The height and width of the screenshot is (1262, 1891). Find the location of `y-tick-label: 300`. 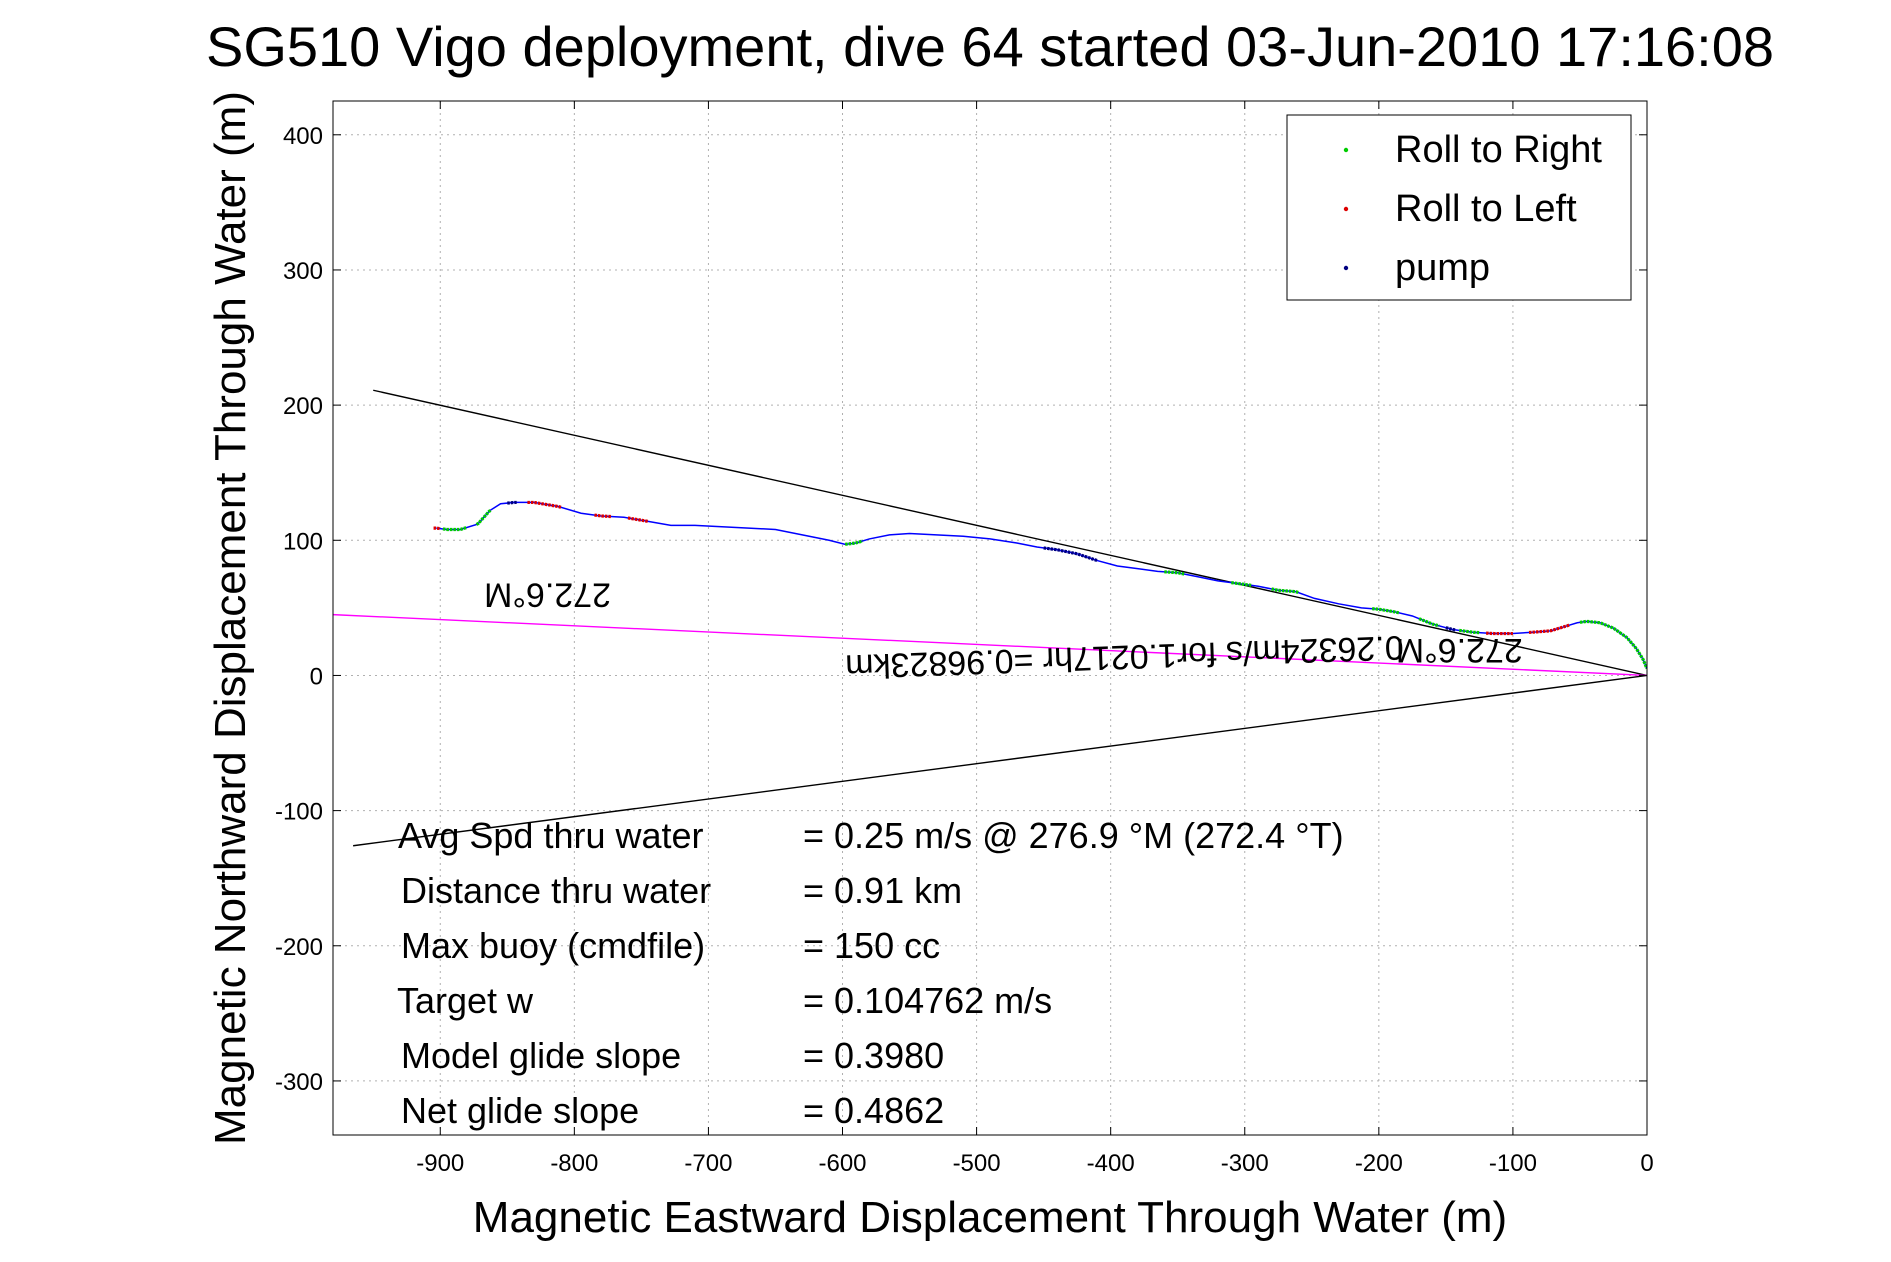

y-tick-label: 300 is located at coordinates (303, 271).